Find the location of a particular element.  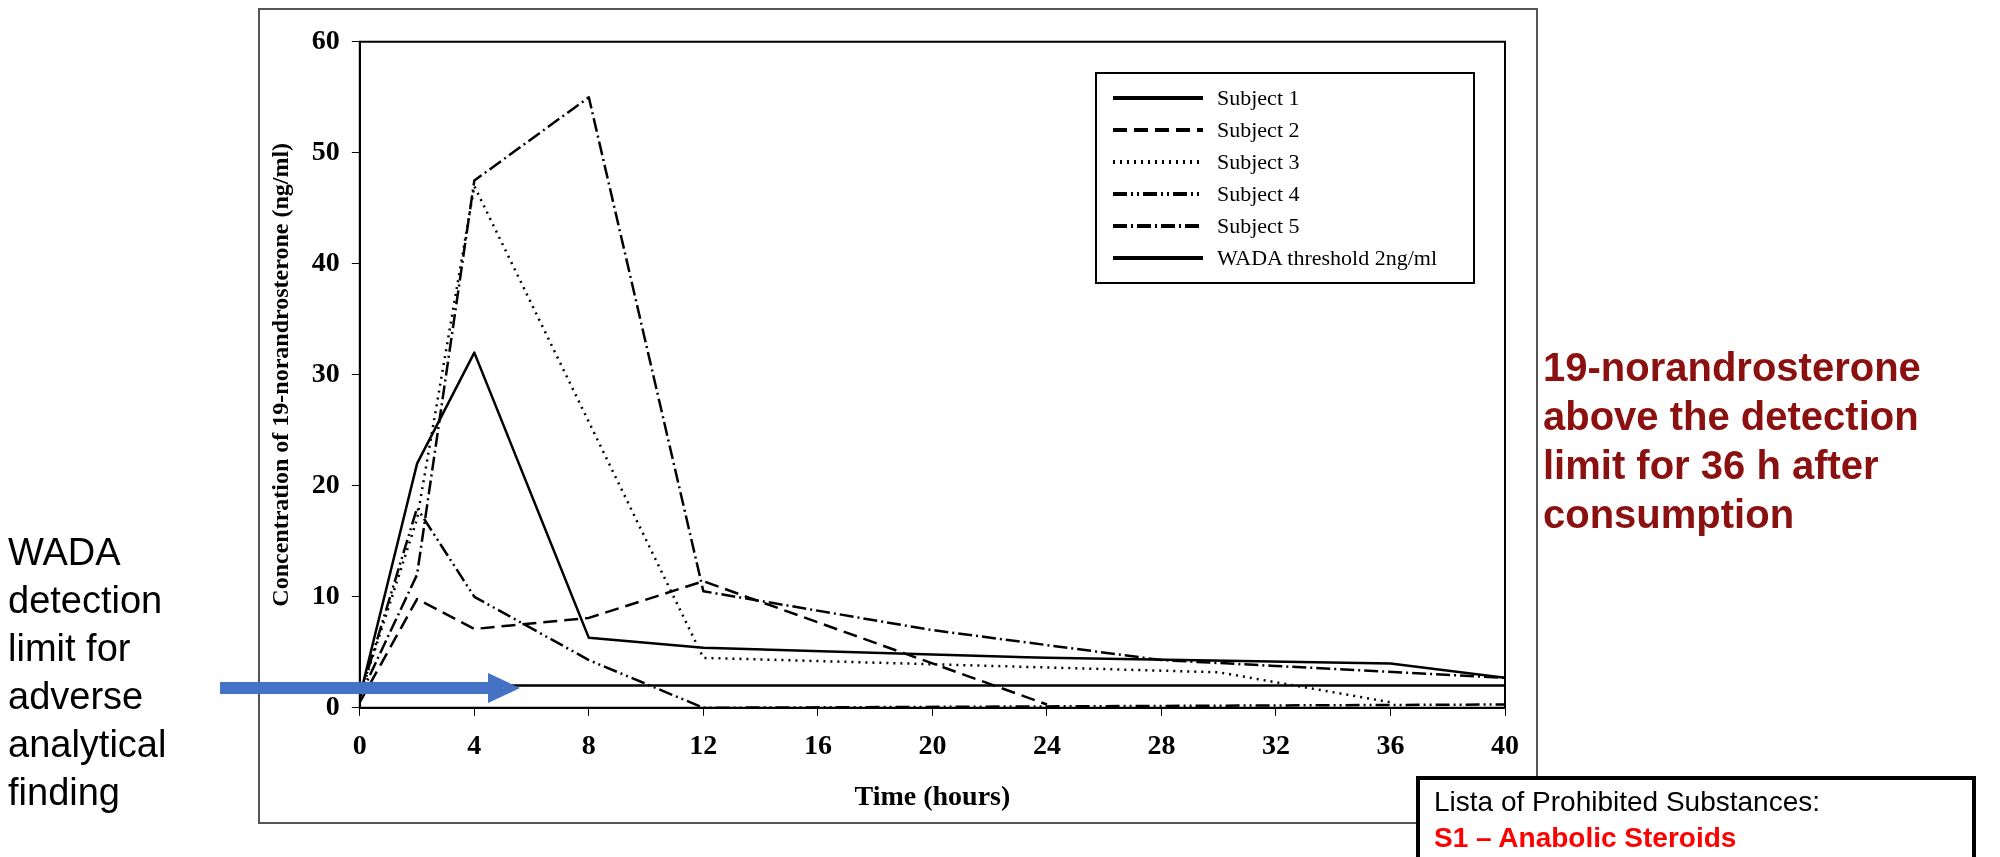

legend-label: Subject 2 is located at coordinates (1258, 129).